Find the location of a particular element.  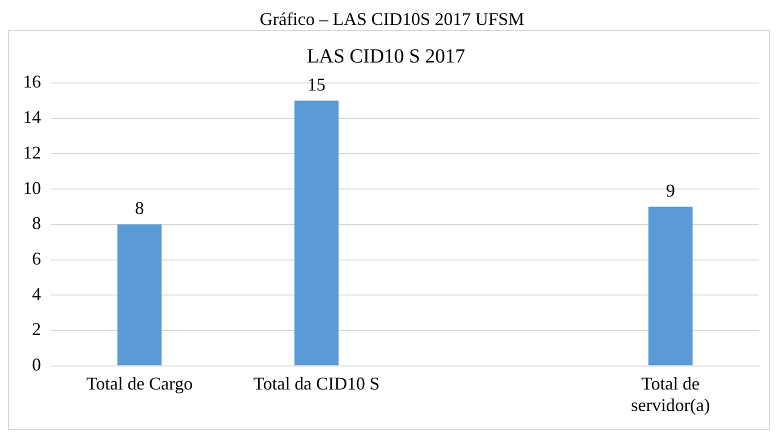

y-tick-label: 4 is located at coordinates (36, 294).